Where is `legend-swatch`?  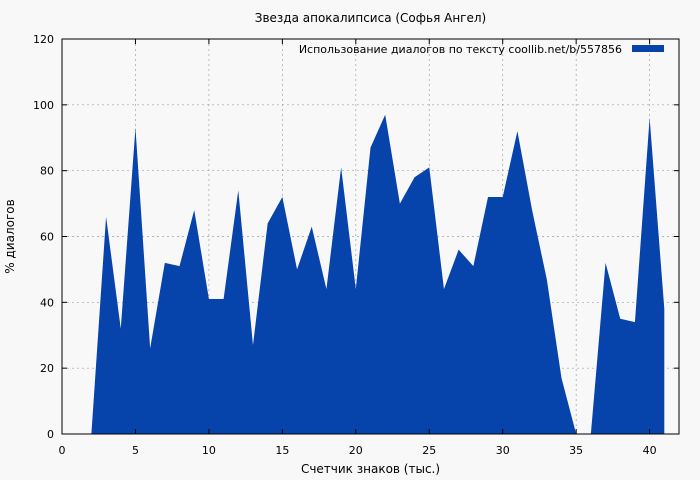 legend-swatch is located at coordinates (648, 48).